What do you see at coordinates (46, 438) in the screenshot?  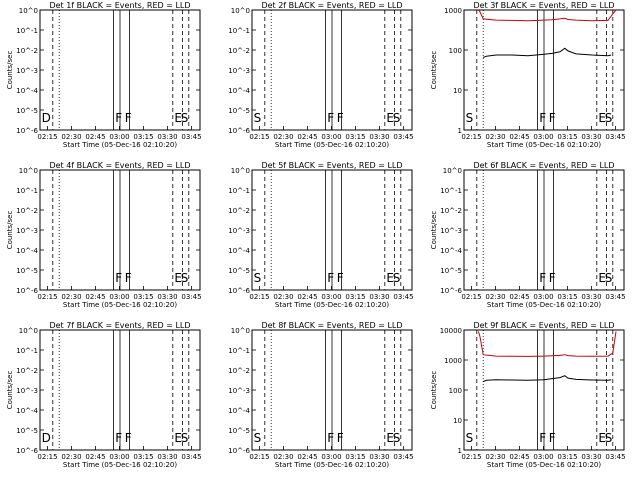 I see `event-marker-label: D` at bounding box center [46, 438].